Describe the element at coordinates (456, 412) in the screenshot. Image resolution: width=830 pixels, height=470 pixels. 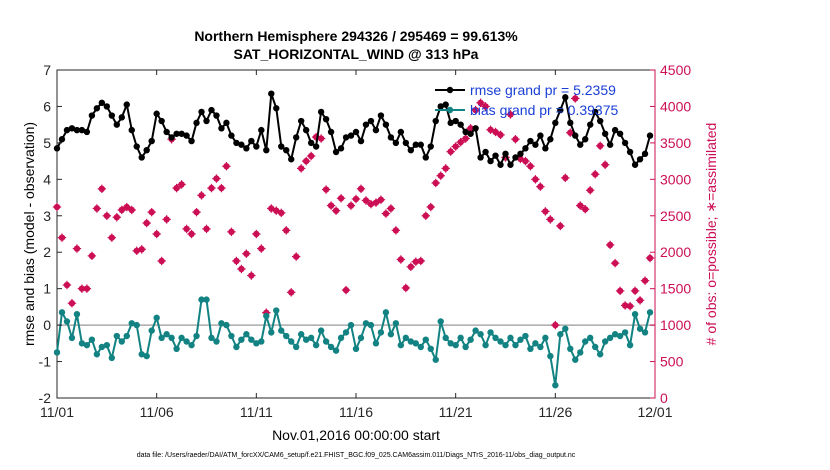
I see `x-tick-label: 11/21` at that location.